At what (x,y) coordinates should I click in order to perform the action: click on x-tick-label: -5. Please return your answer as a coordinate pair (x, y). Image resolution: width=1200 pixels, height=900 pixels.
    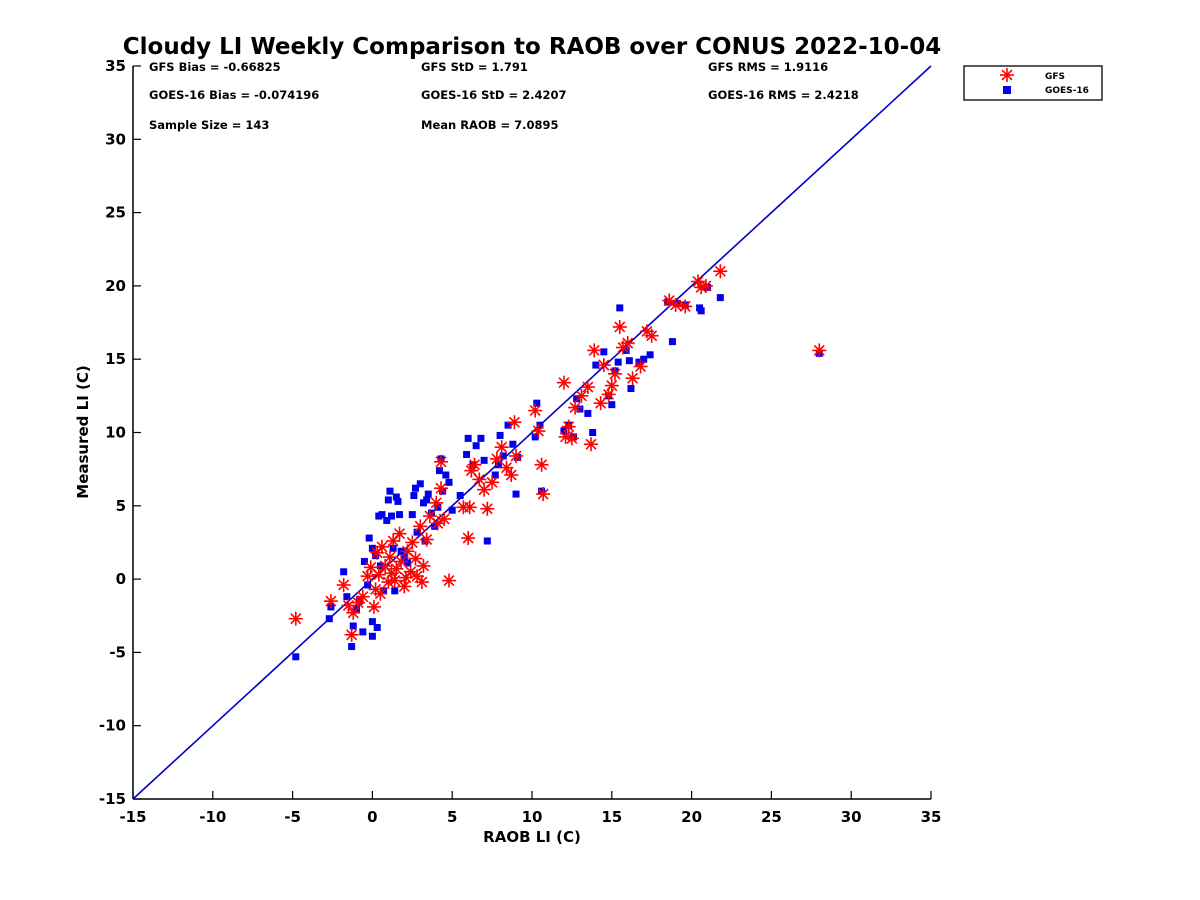
    Looking at the image, I should click on (292, 817).